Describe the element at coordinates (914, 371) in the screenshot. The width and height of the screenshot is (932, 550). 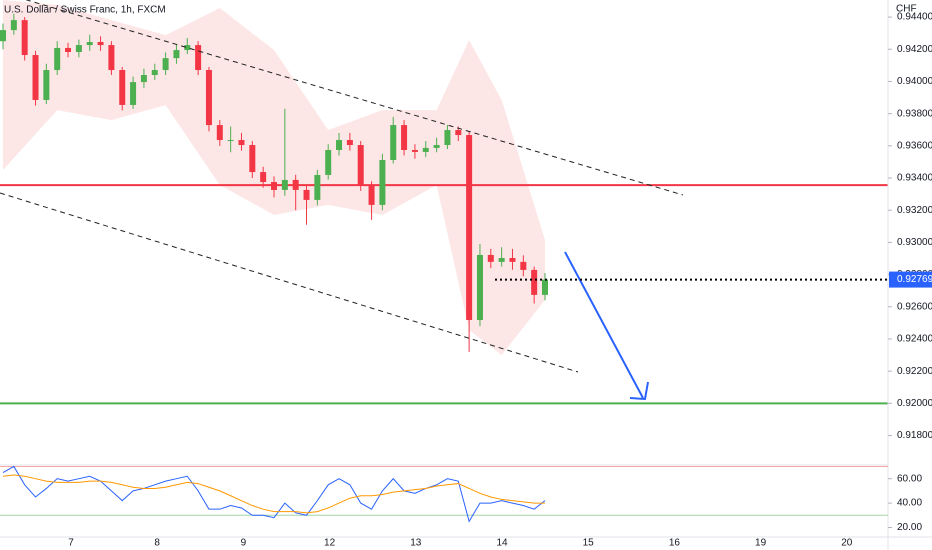
I see `y-tick-label: 0.92200` at that location.